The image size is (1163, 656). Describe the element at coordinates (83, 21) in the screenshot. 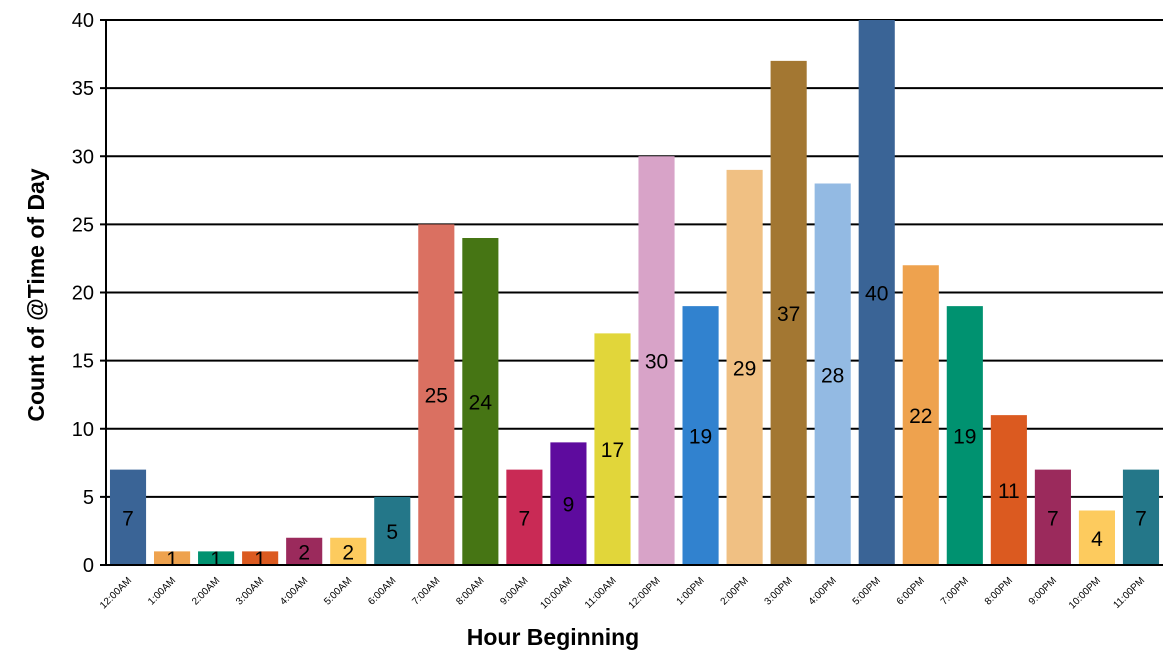

I see `y-tick-label: 40` at that location.